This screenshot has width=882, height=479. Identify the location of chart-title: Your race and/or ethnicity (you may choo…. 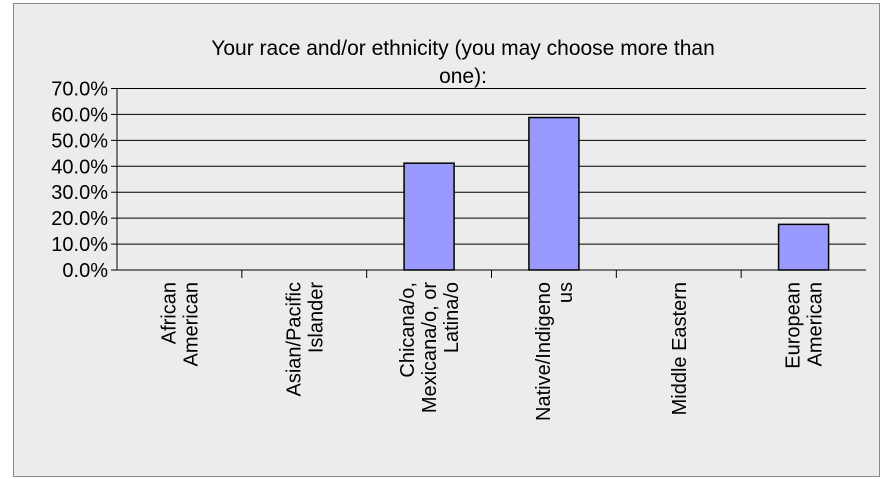
(463, 62).